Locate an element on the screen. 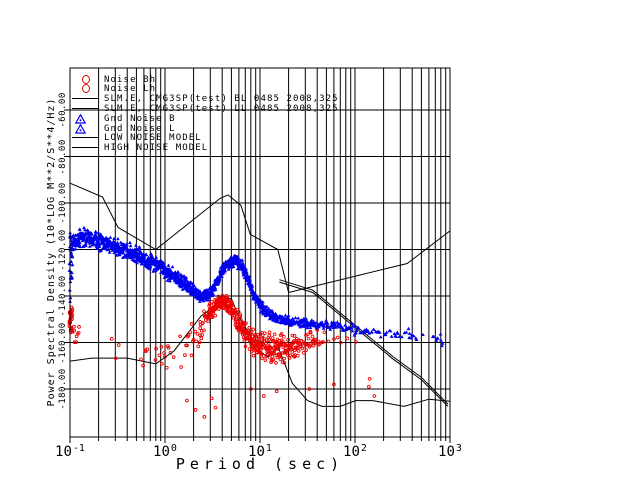 Image resolution: width=640 pixels, height=480 pixels. legend-label: Noise Lh is located at coordinates (130, 89).